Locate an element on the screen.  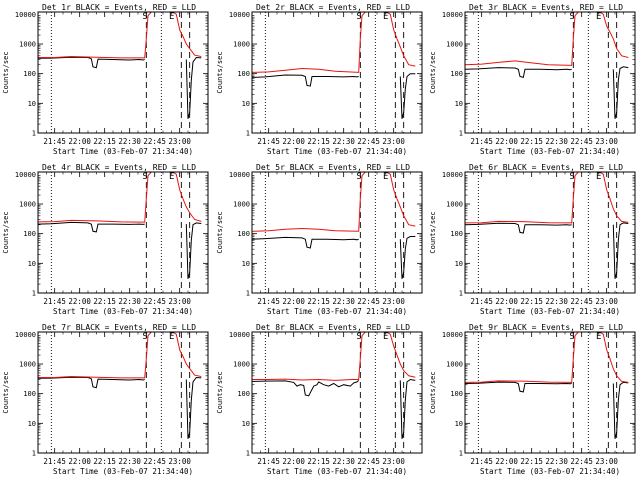
panel-title: Det 4r BLACK = Events, RED = LLD is located at coordinates (119, 167).